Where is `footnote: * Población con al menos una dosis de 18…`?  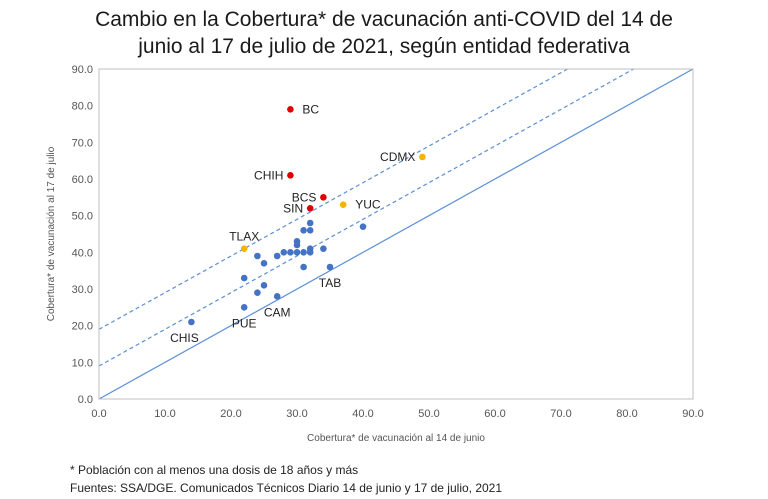 footnote: * Población con al menos una dosis de 18… is located at coordinates (214, 470).